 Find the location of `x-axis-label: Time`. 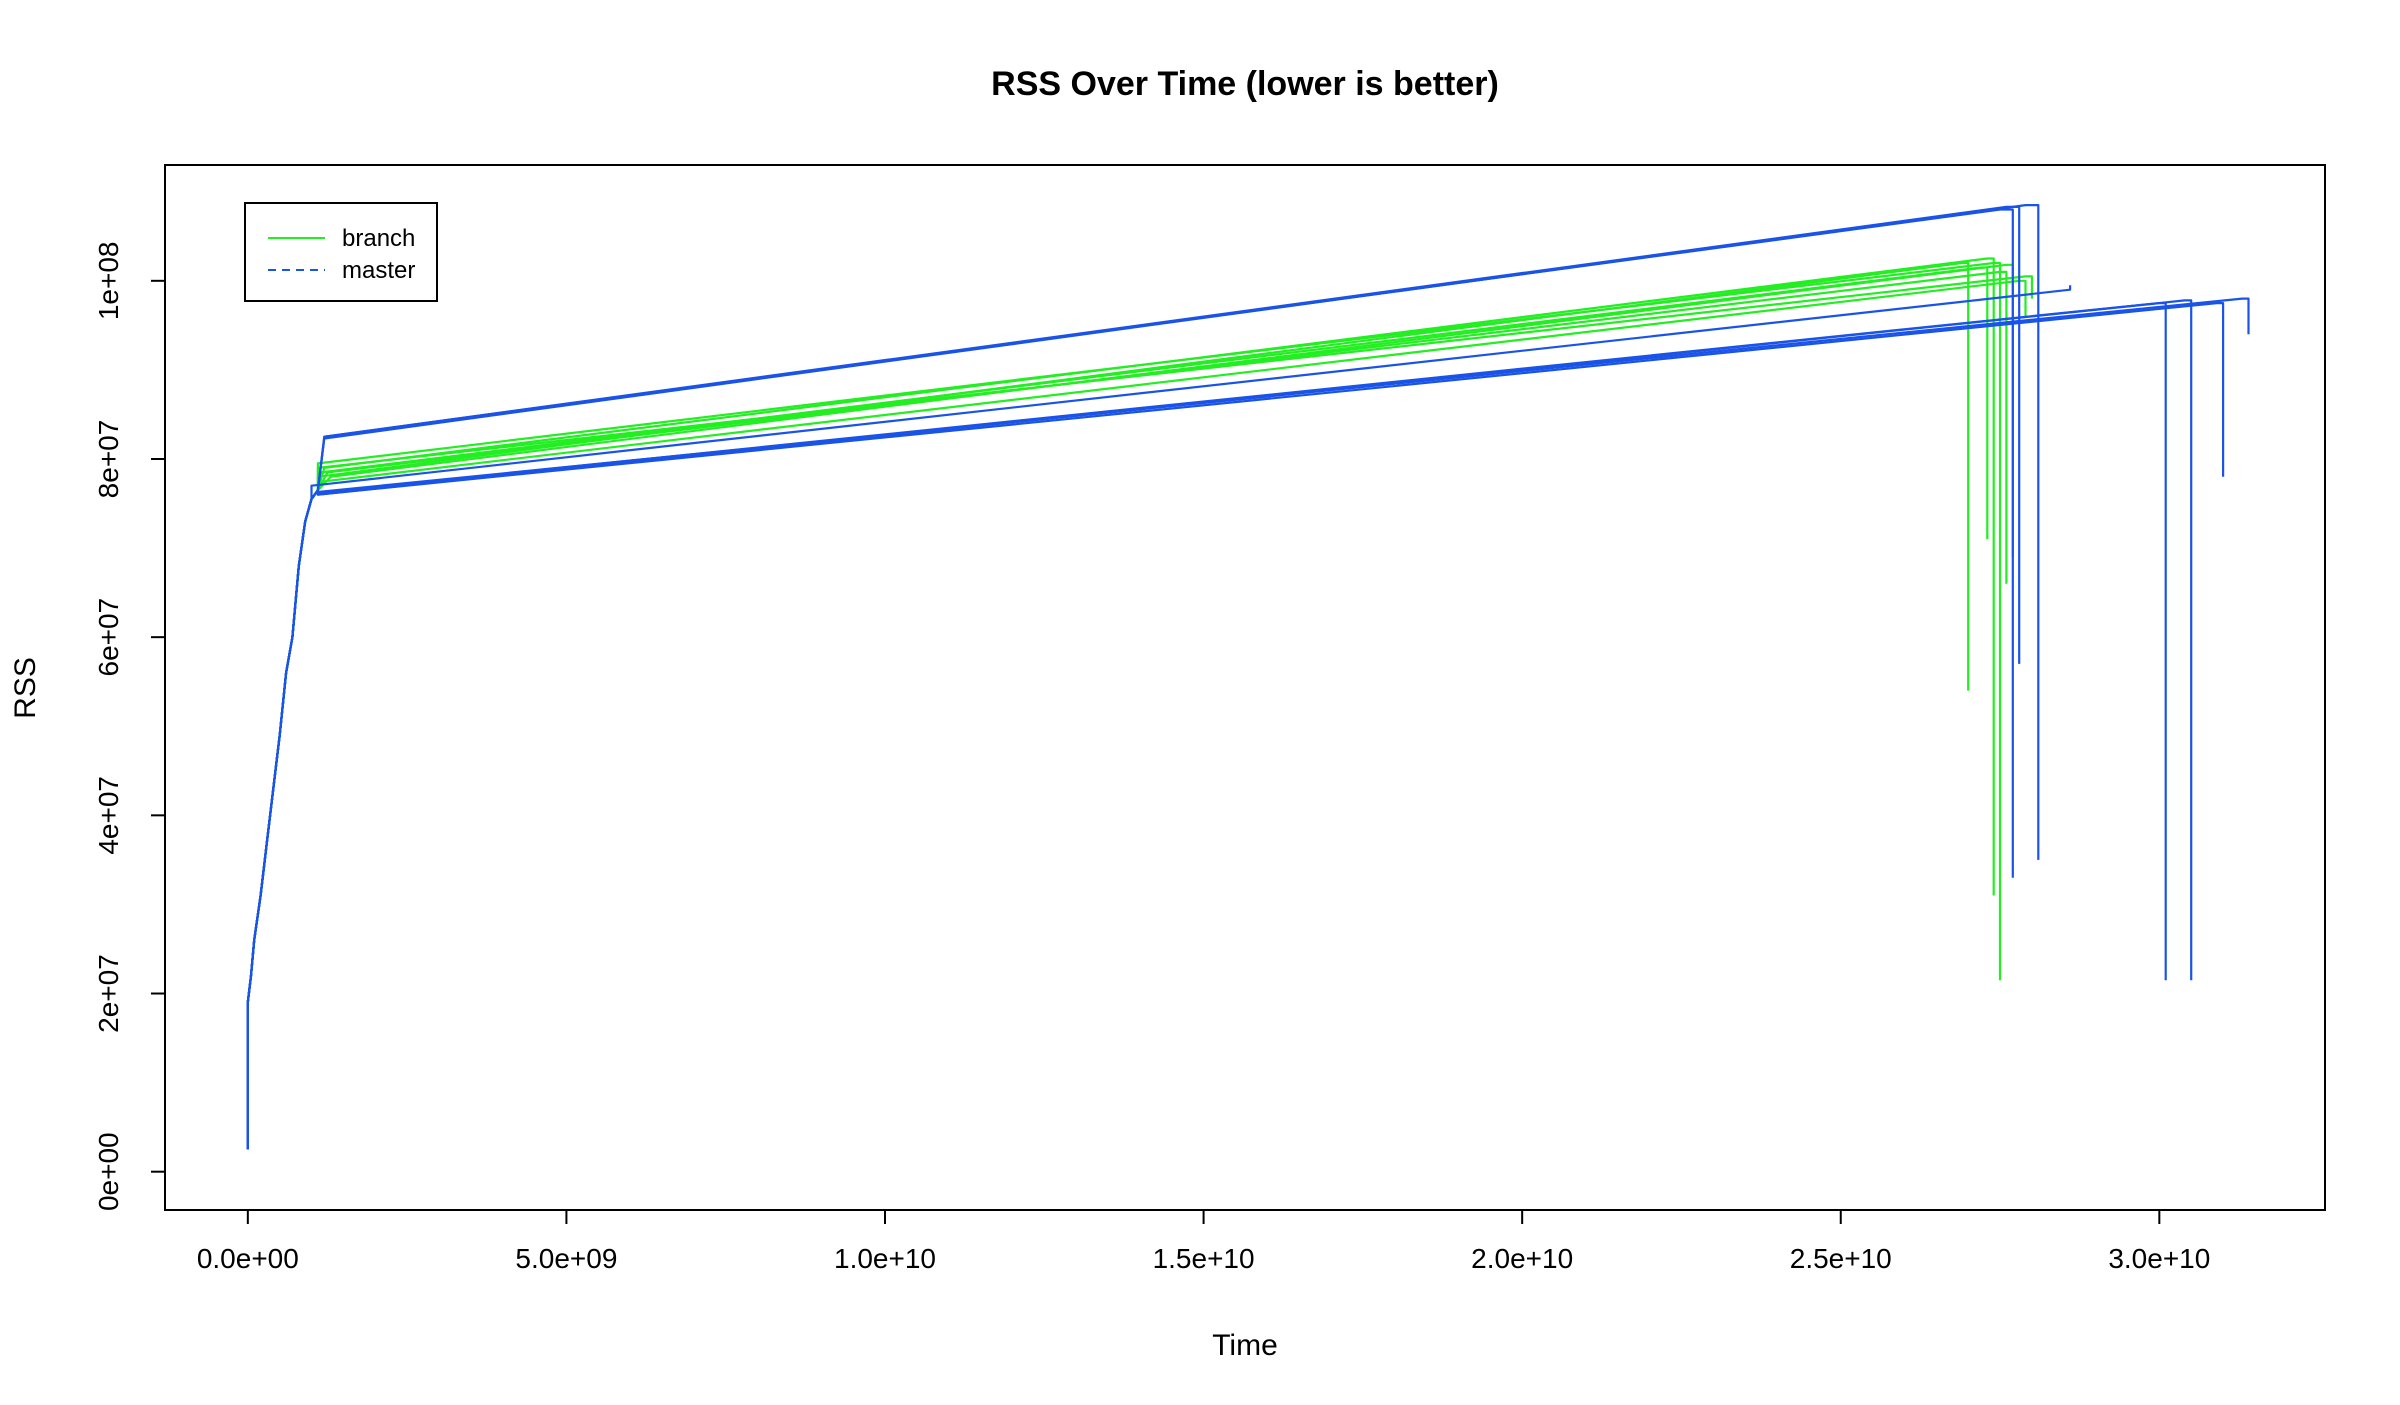

x-axis-label: Time is located at coordinates (1245, 1345).